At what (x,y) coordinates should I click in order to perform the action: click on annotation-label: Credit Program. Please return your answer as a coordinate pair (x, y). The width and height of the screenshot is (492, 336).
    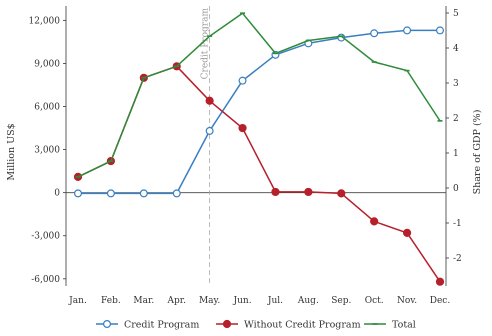
    Looking at the image, I should click on (206, 44).